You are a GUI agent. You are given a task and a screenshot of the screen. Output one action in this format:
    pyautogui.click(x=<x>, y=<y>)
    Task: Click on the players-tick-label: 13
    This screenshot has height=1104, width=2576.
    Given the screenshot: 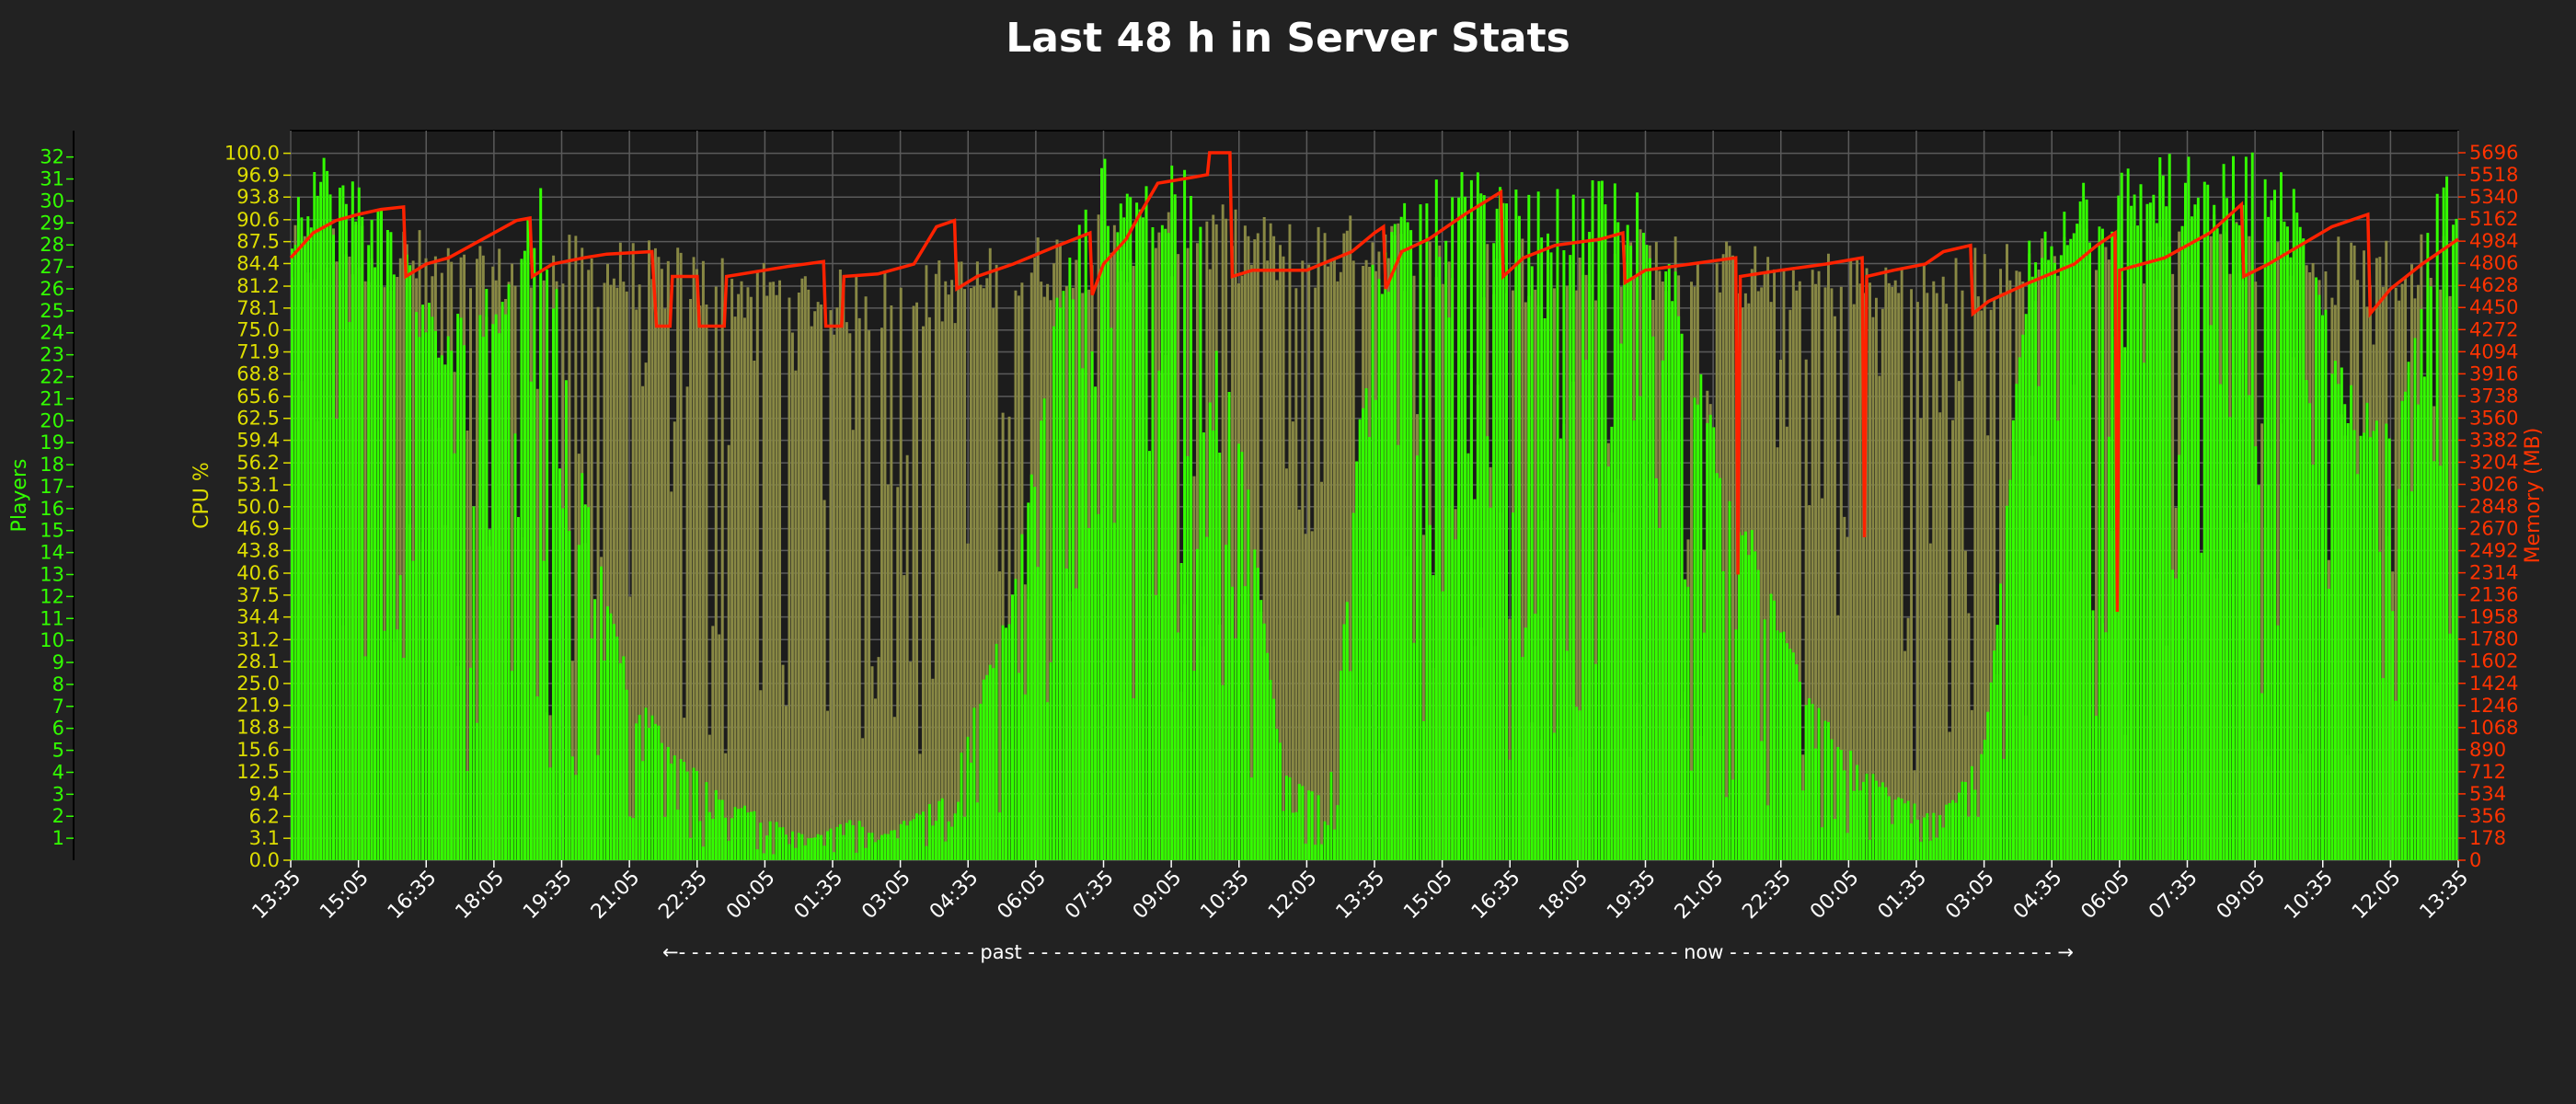 What is the action you would take?
    pyautogui.click(x=52, y=574)
    